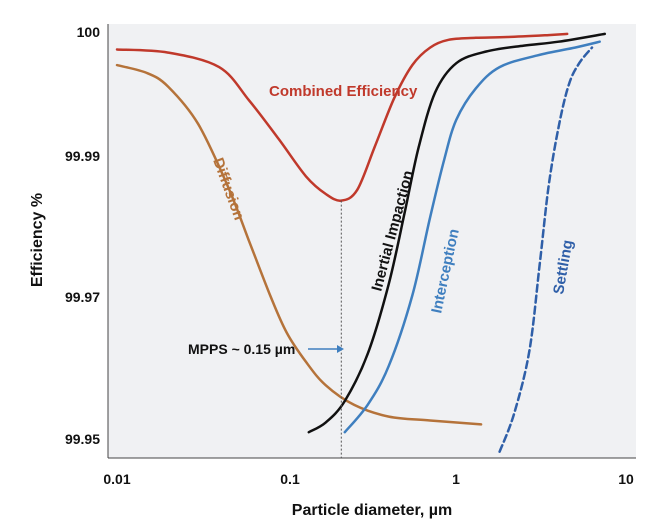 The width and height of the screenshot is (672, 524). Describe the element at coordinates (89, 32) in the screenshot. I see `y-tick-label: 100` at that location.